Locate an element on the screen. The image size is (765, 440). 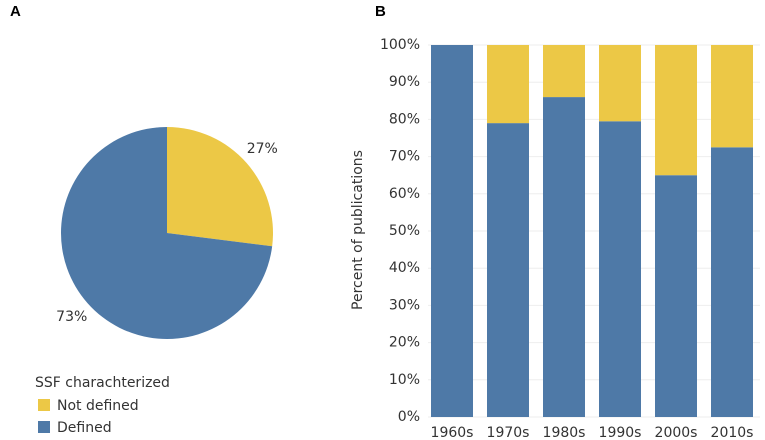
y-tick-label: 10% is located at coordinates (404, 380).